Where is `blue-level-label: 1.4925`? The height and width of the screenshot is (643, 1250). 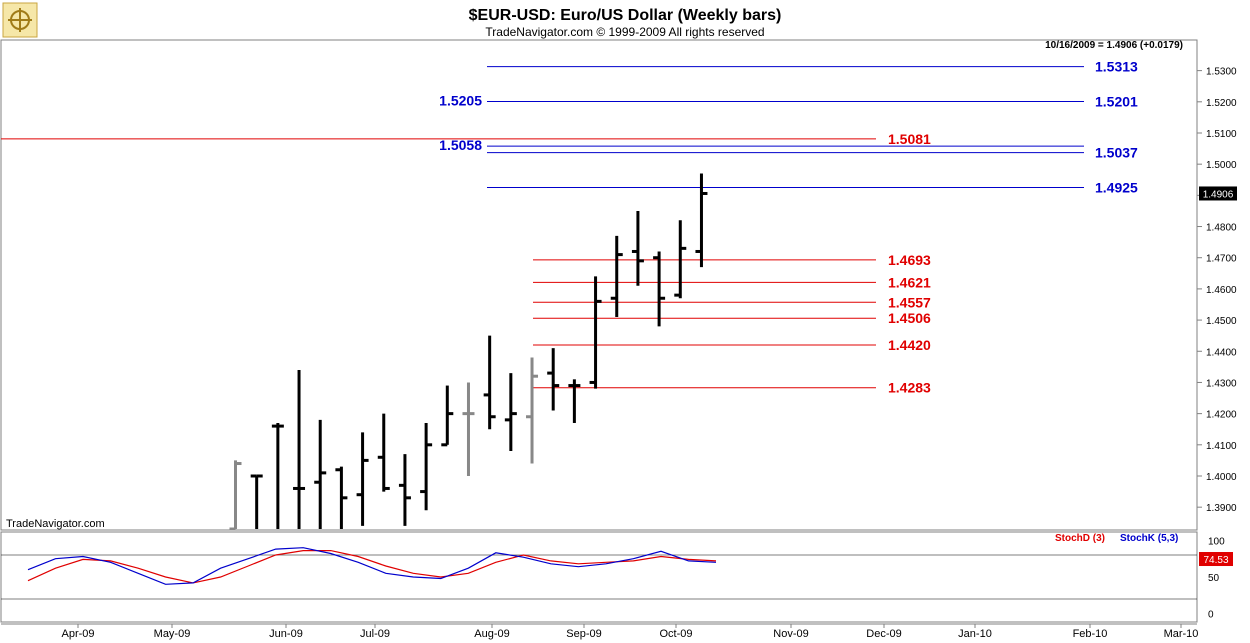
blue-level-label: 1.4925 is located at coordinates (1116, 188).